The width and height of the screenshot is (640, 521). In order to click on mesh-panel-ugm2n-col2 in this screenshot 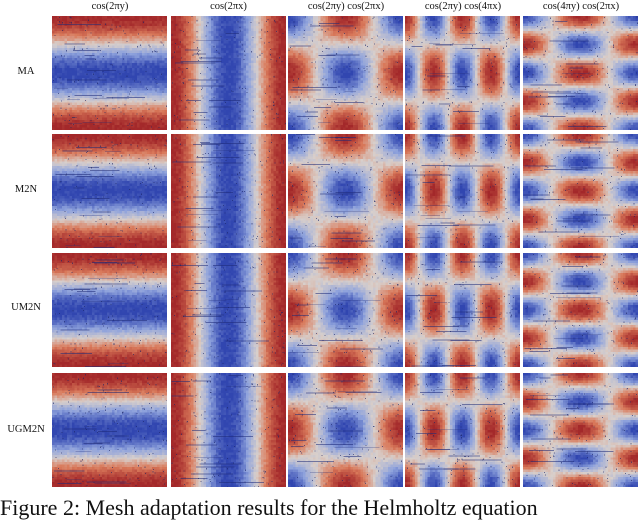, I will do `click(228, 430)`.